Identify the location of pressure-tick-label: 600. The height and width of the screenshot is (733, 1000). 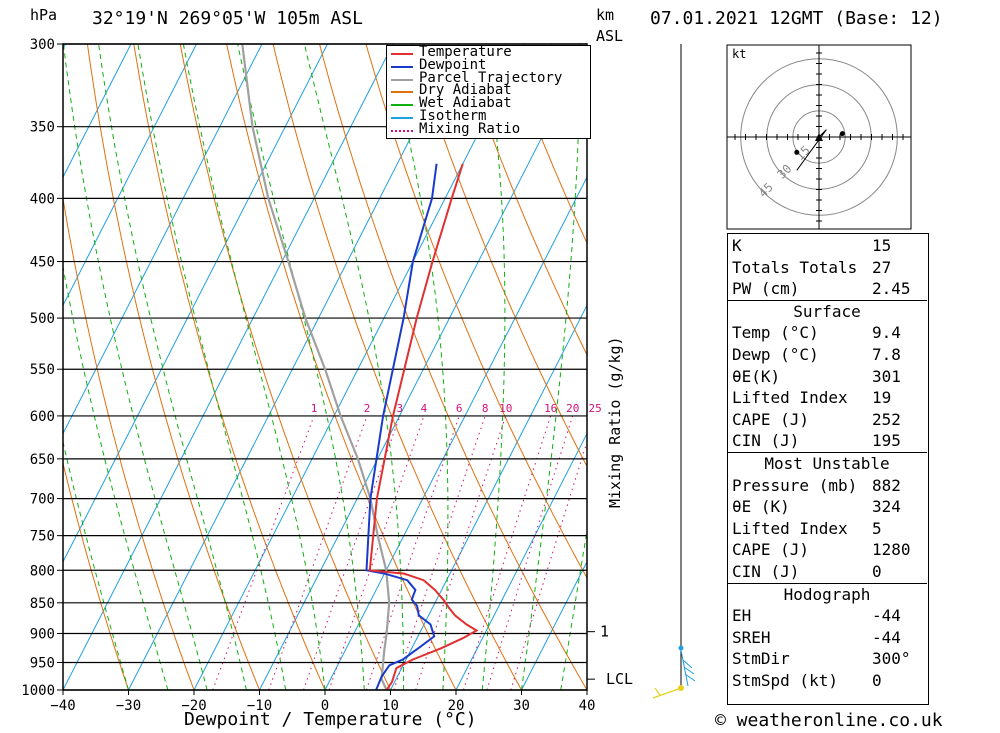
(42, 417).